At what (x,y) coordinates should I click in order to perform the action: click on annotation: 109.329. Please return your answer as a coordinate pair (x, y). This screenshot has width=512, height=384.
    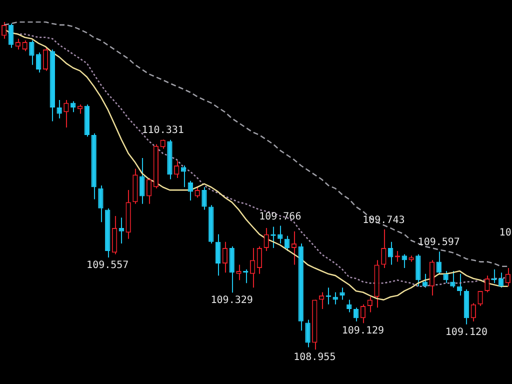
    Looking at the image, I should click on (231, 300).